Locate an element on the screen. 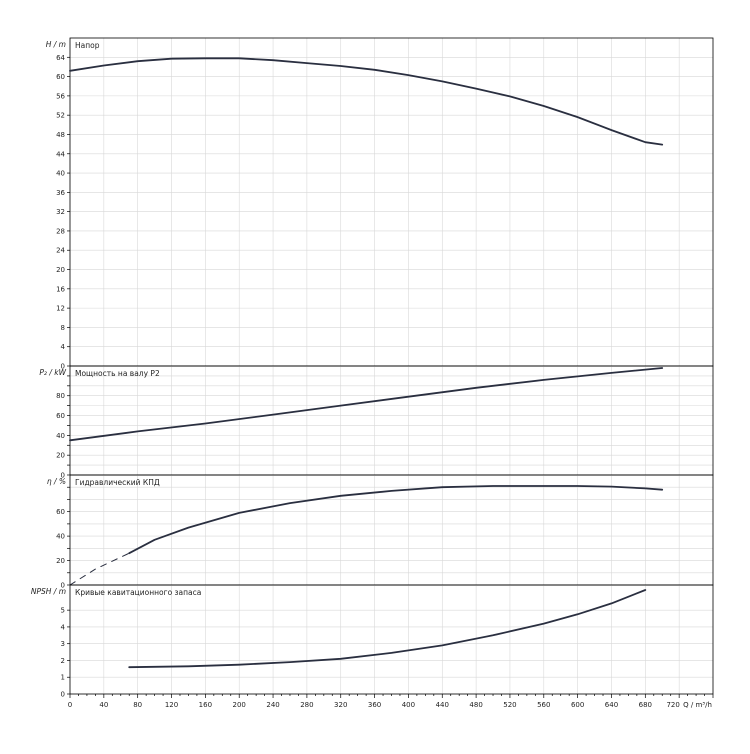 This screenshot has width=750, height=754. y-tick-label: 5 is located at coordinates (63, 611).